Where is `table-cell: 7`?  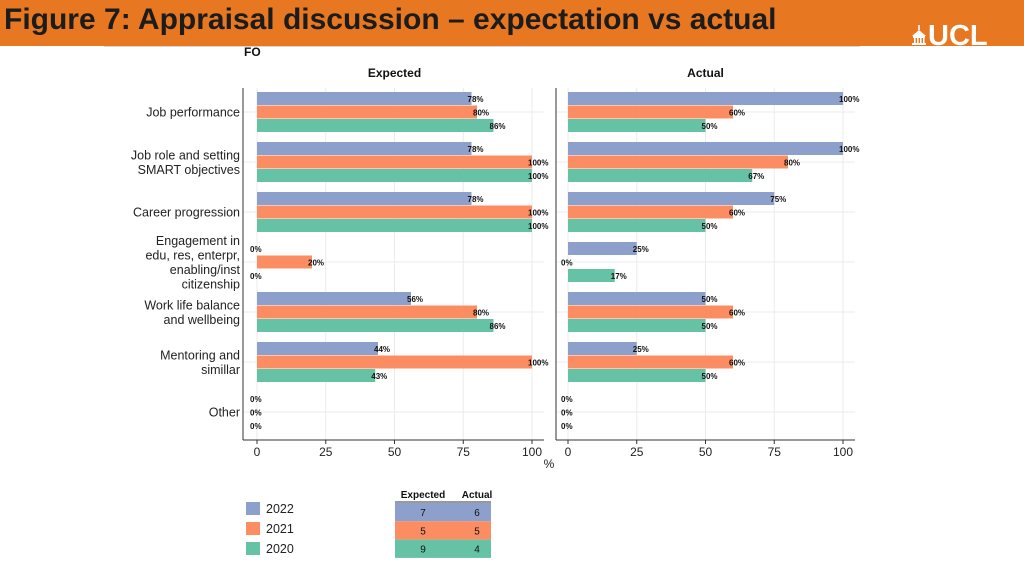 table-cell: 7 is located at coordinates (423, 513).